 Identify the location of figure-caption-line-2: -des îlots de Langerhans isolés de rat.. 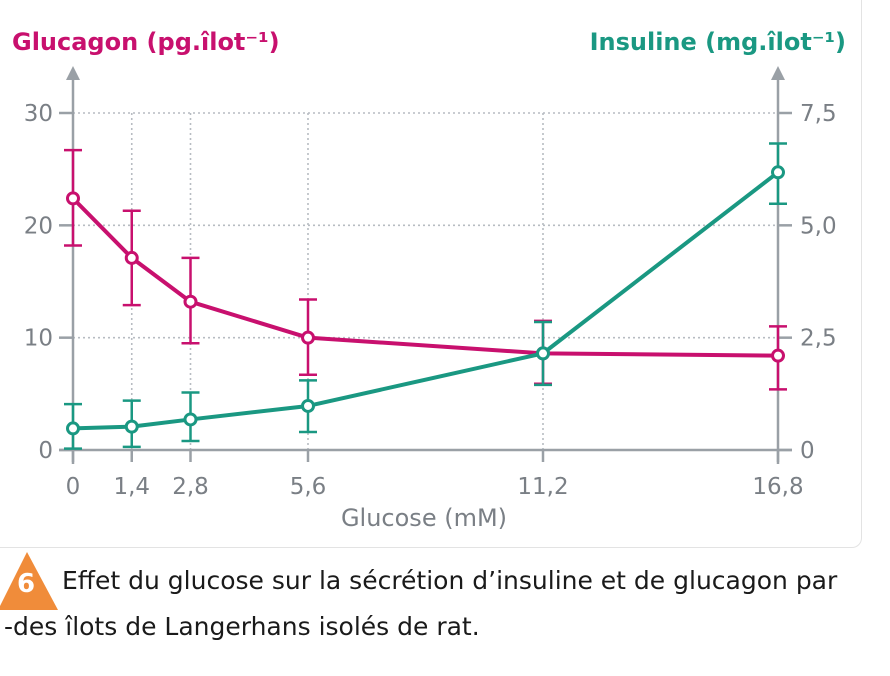
(242, 626).